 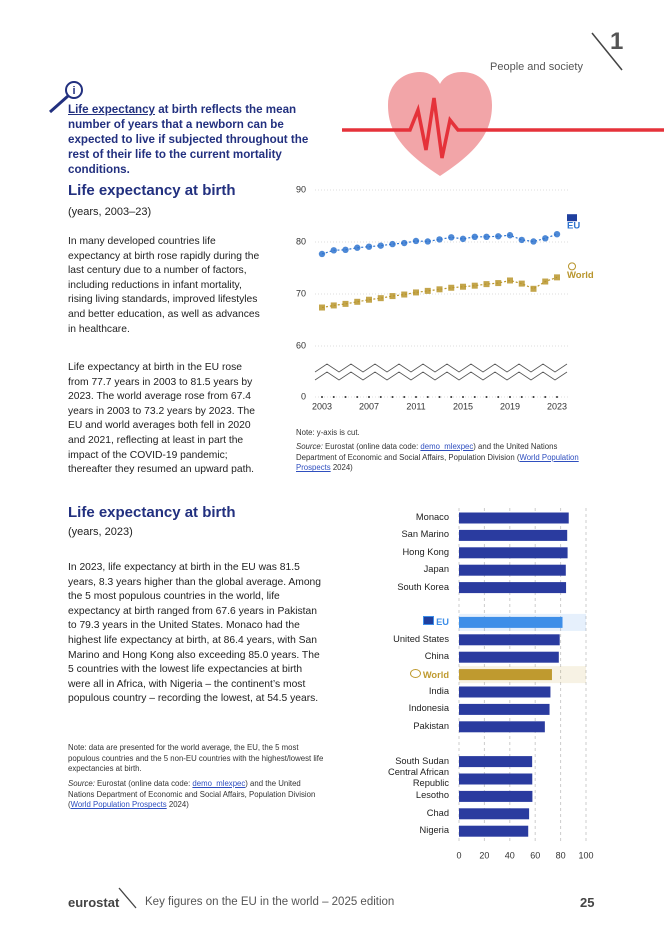 I want to click on category-label: Nigeria, so click(x=434, y=830).